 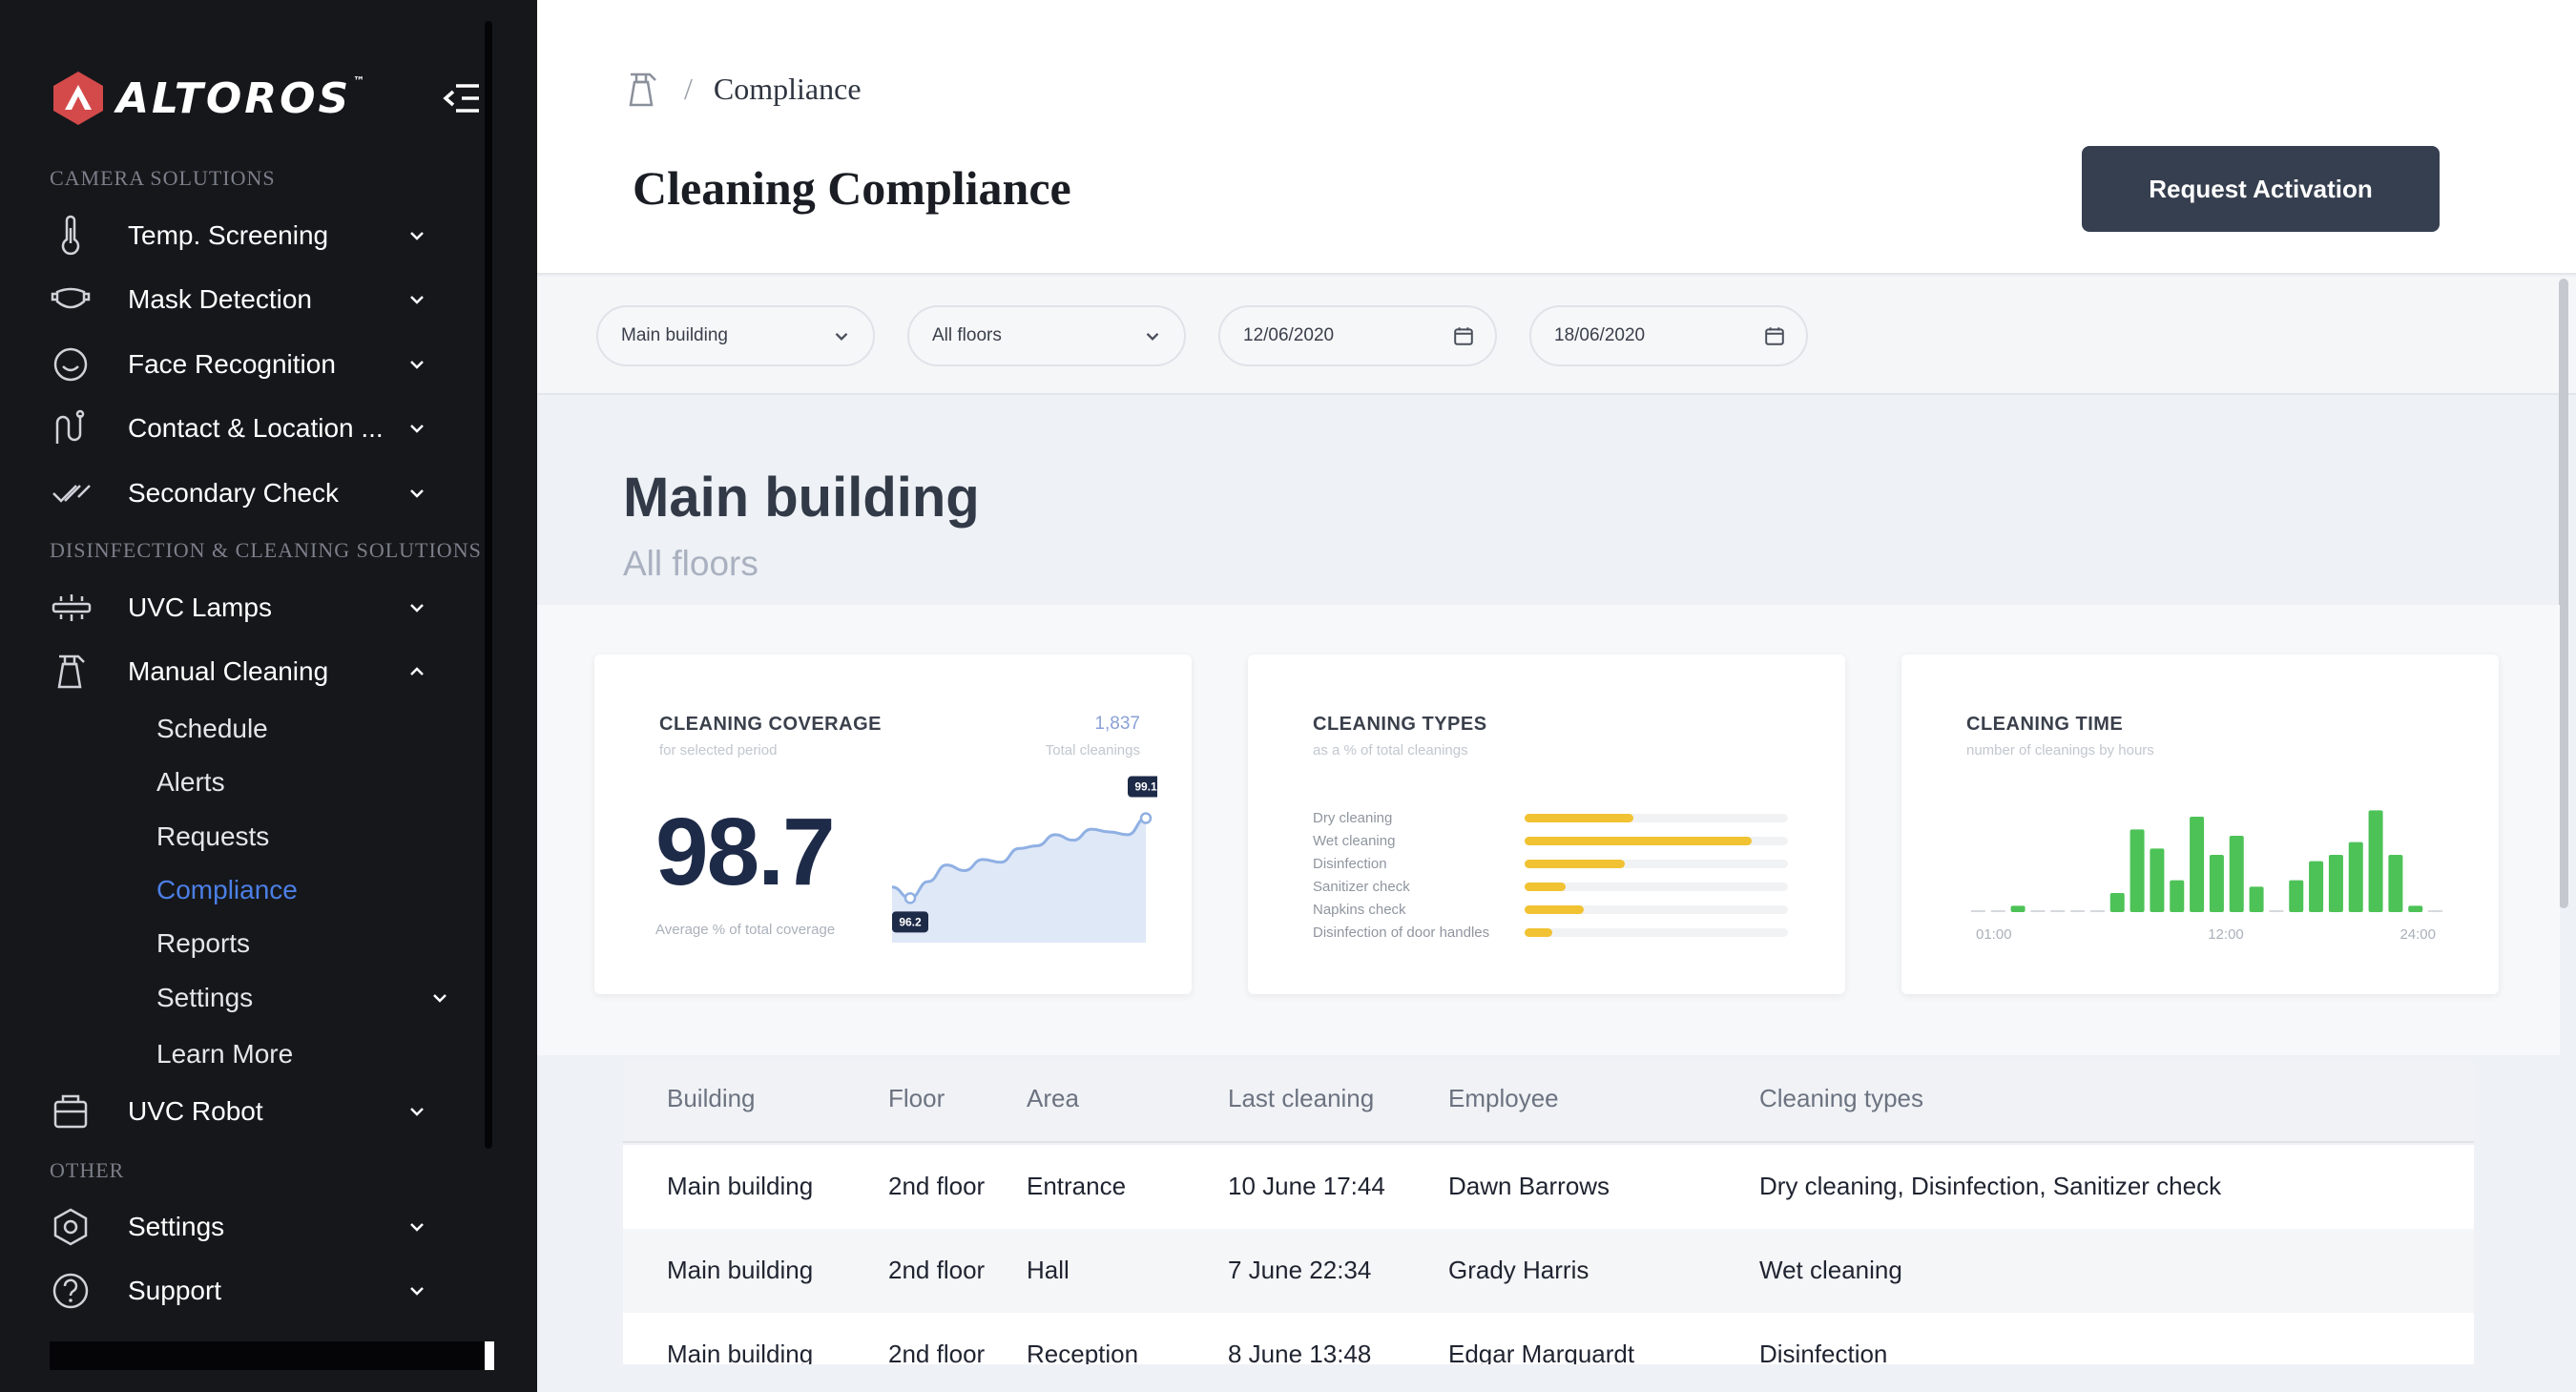 I want to click on nav-face-recognition-label: Face Recognition, so click(x=232, y=364).